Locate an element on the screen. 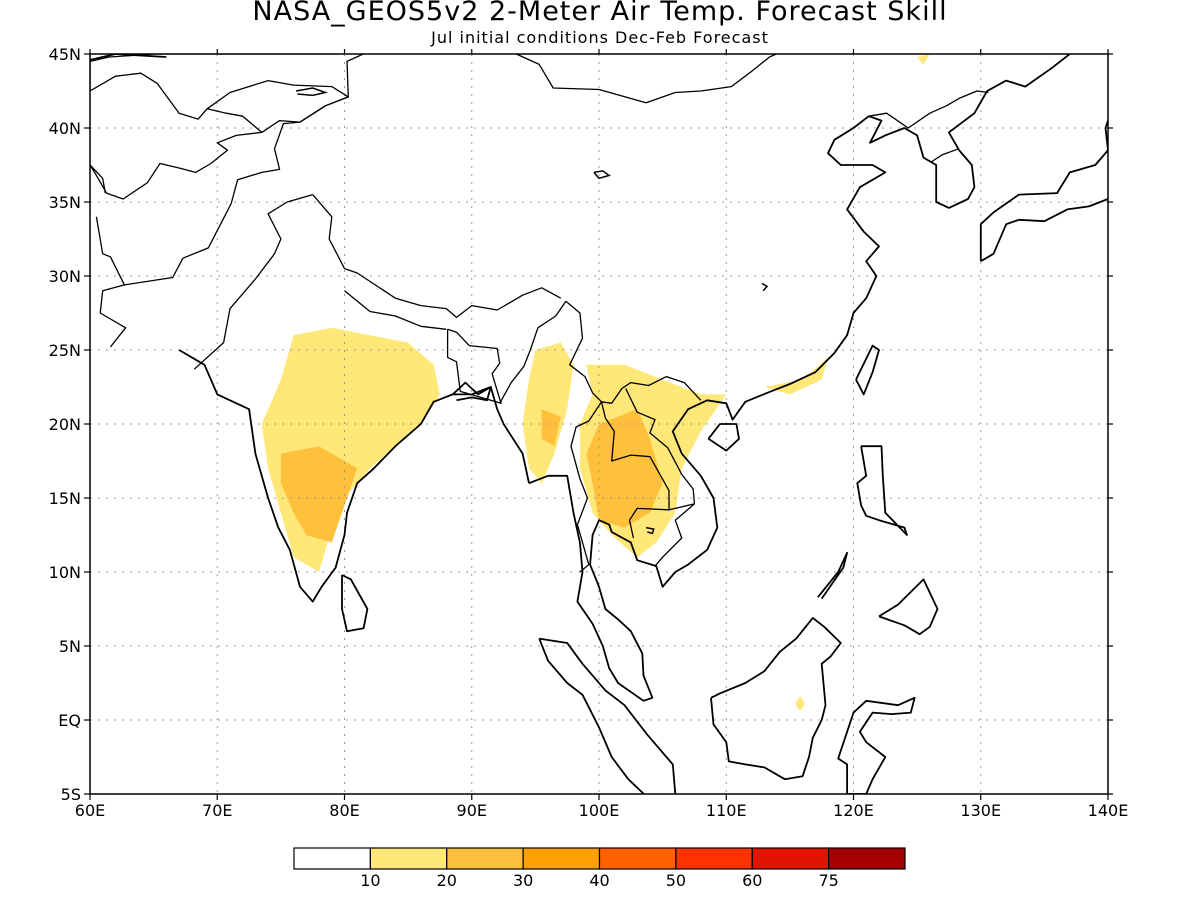 The image size is (1200, 900). lat-tick-label: 5S is located at coordinates (71, 794).